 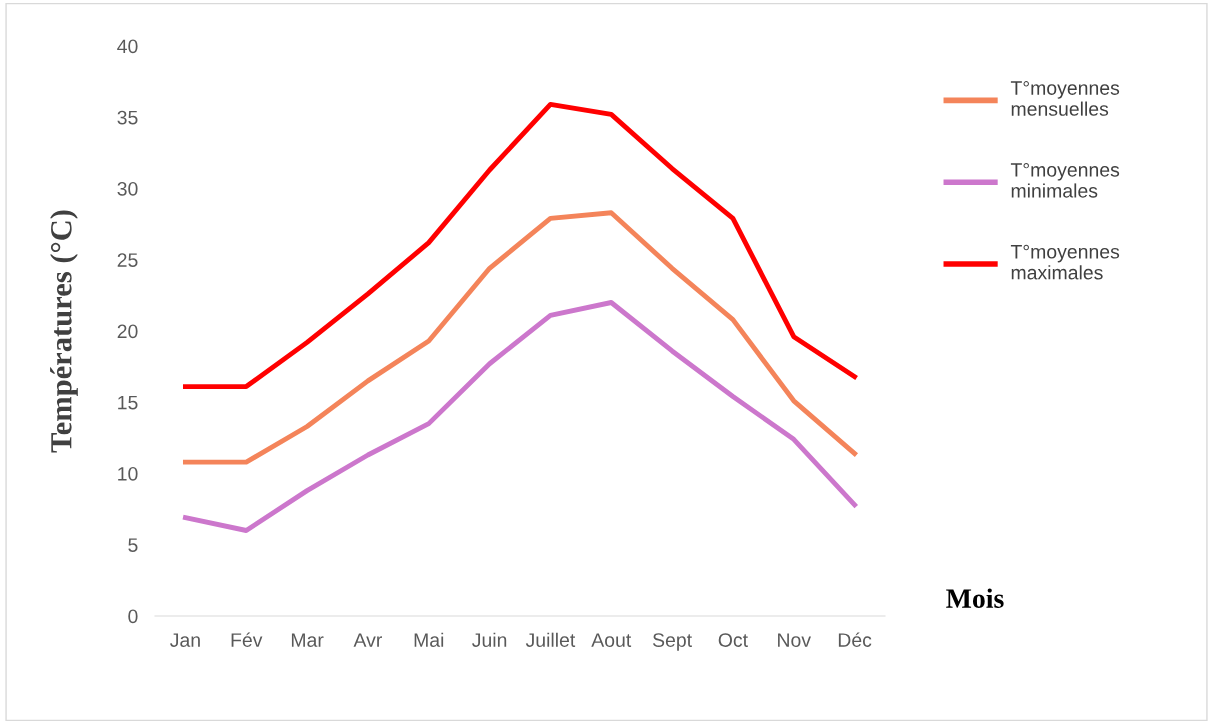 I want to click on x-tick-label: Juin, so click(x=489, y=639).